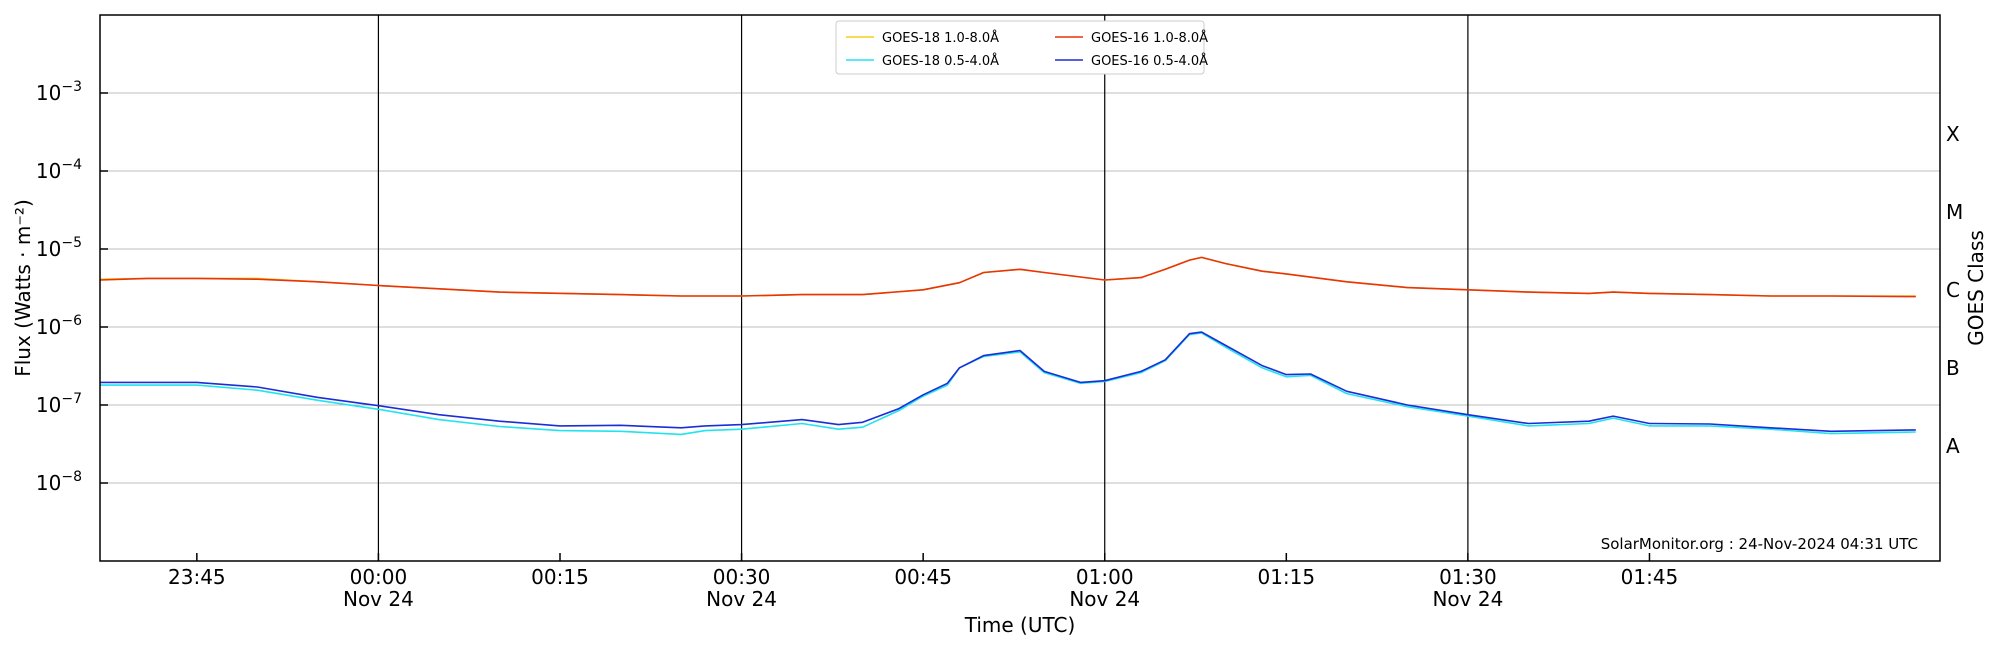 The image size is (2000, 650). Describe the element at coordinates (1976, 288) in the screenshot. I see `y2-axis-title: GOES Class` at that location.